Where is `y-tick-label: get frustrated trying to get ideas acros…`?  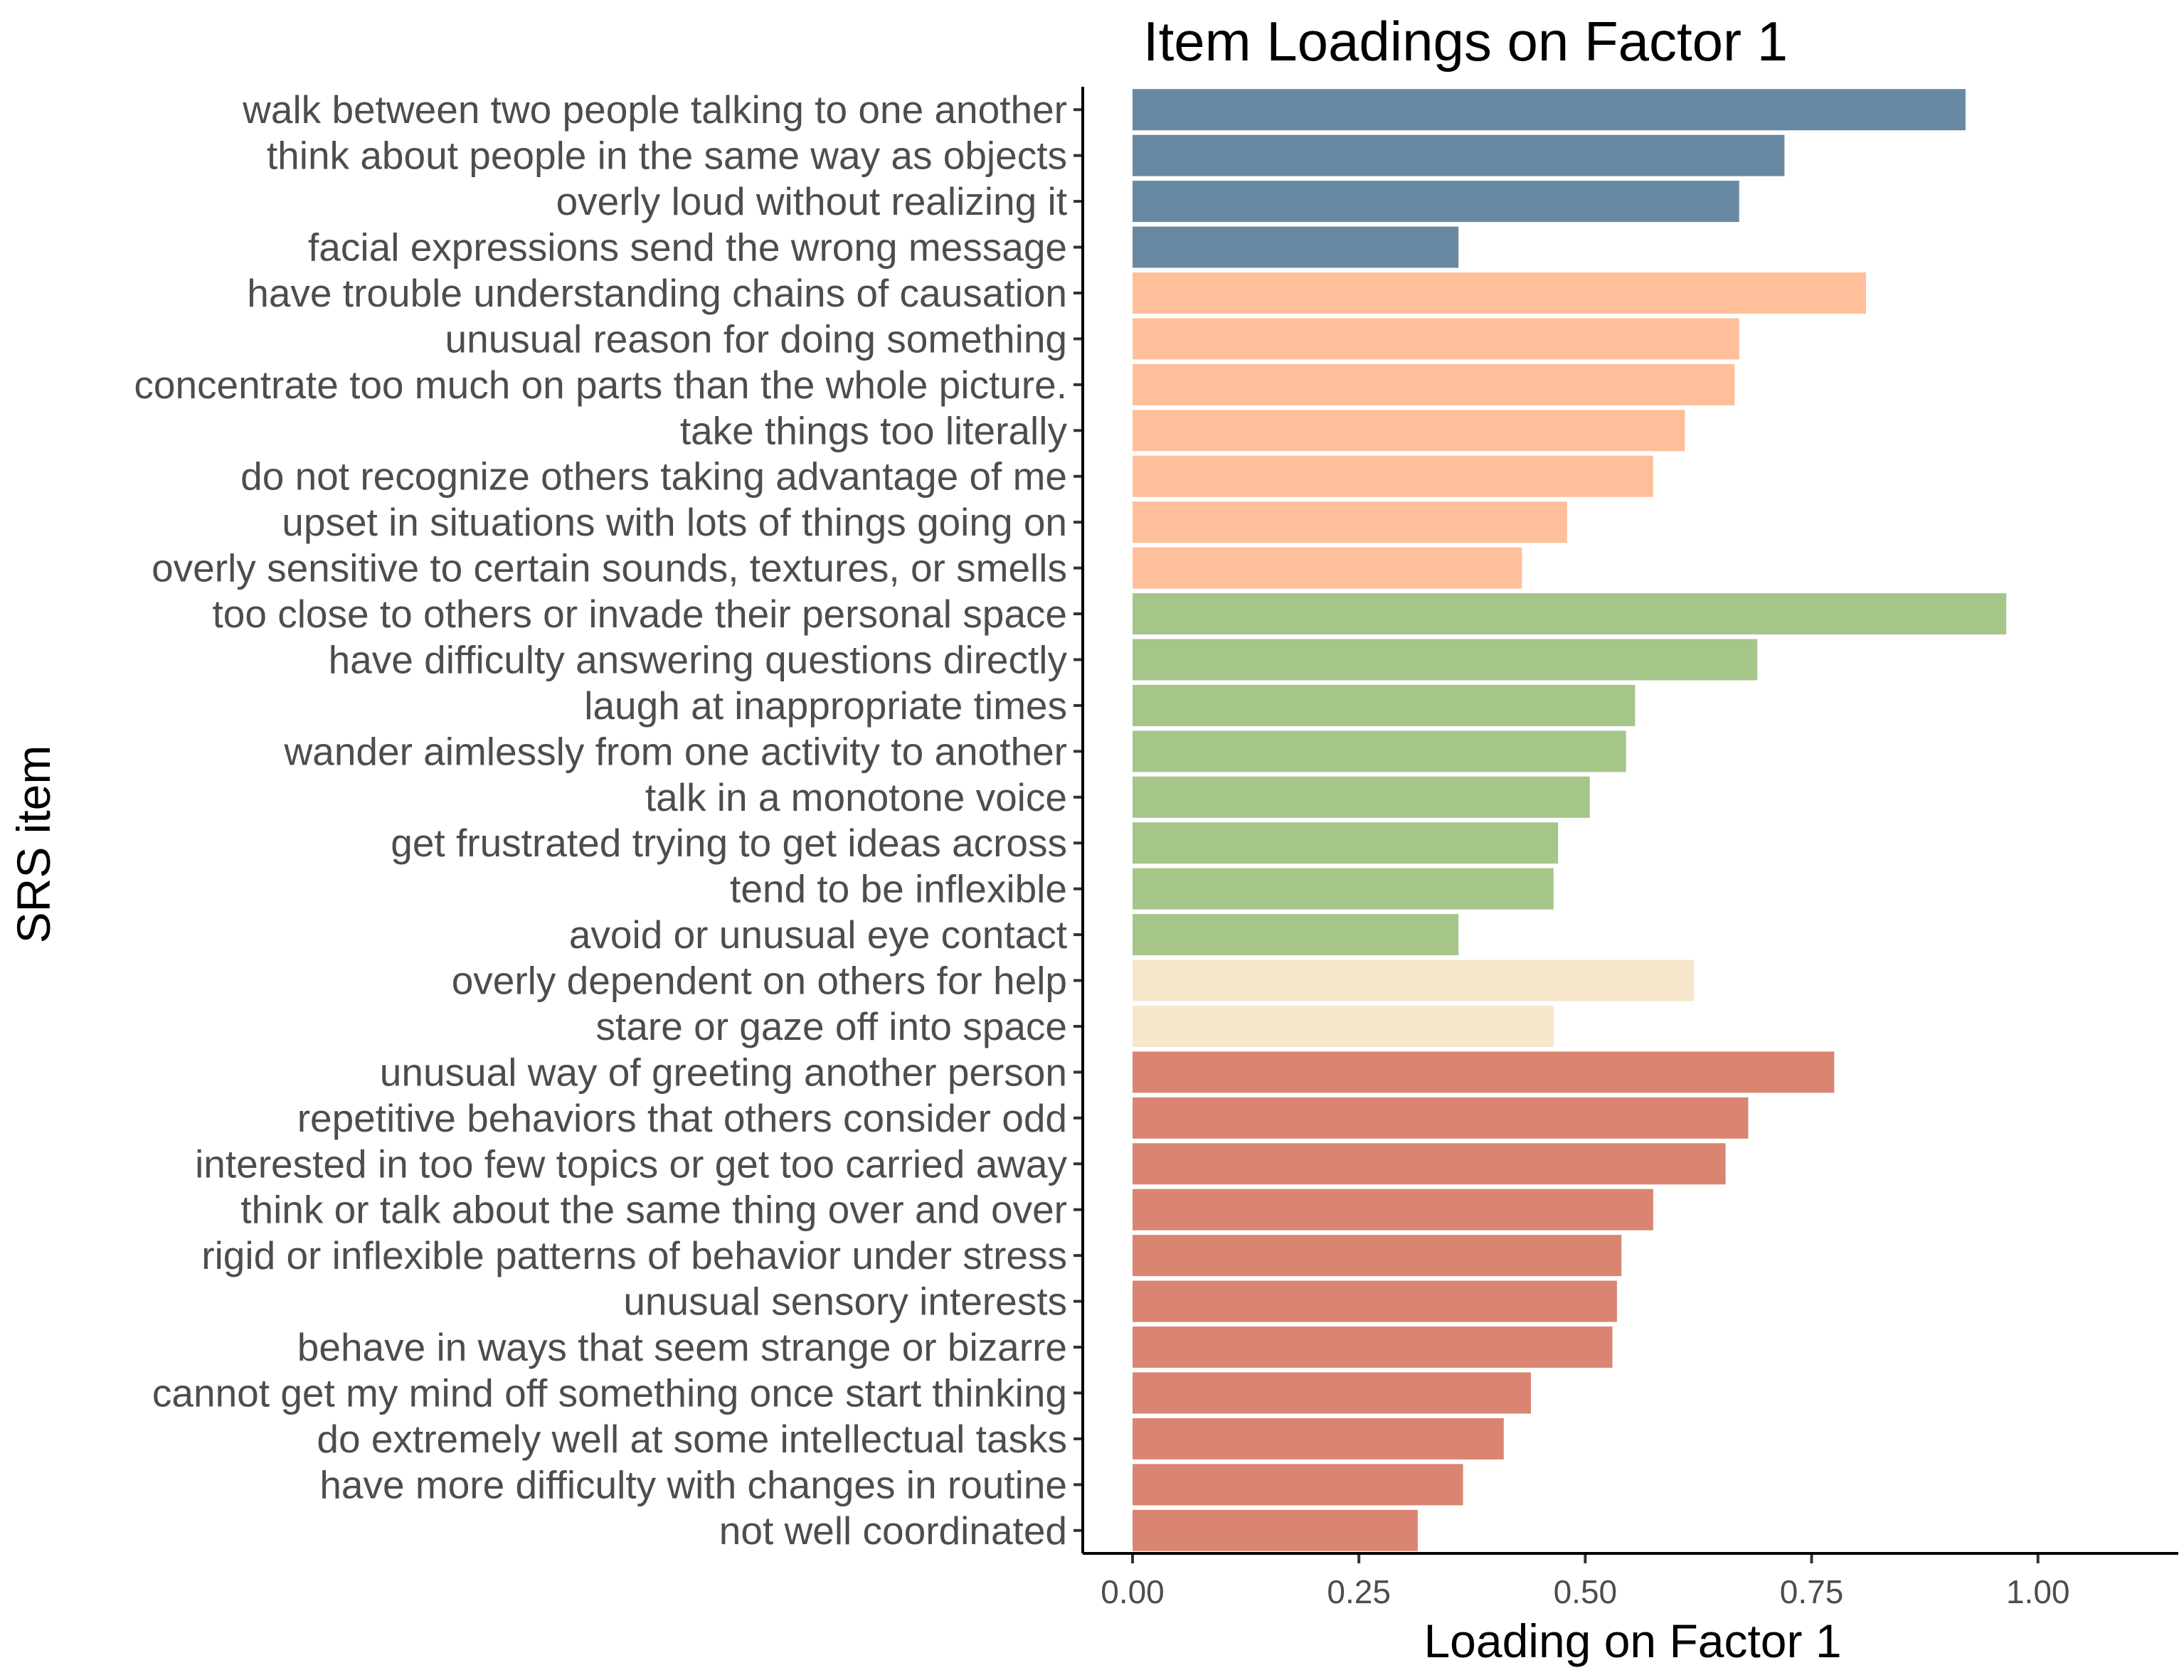 y-tick-label: get frustrated trying to get ideas acros… is located at coordinates (729, 843).